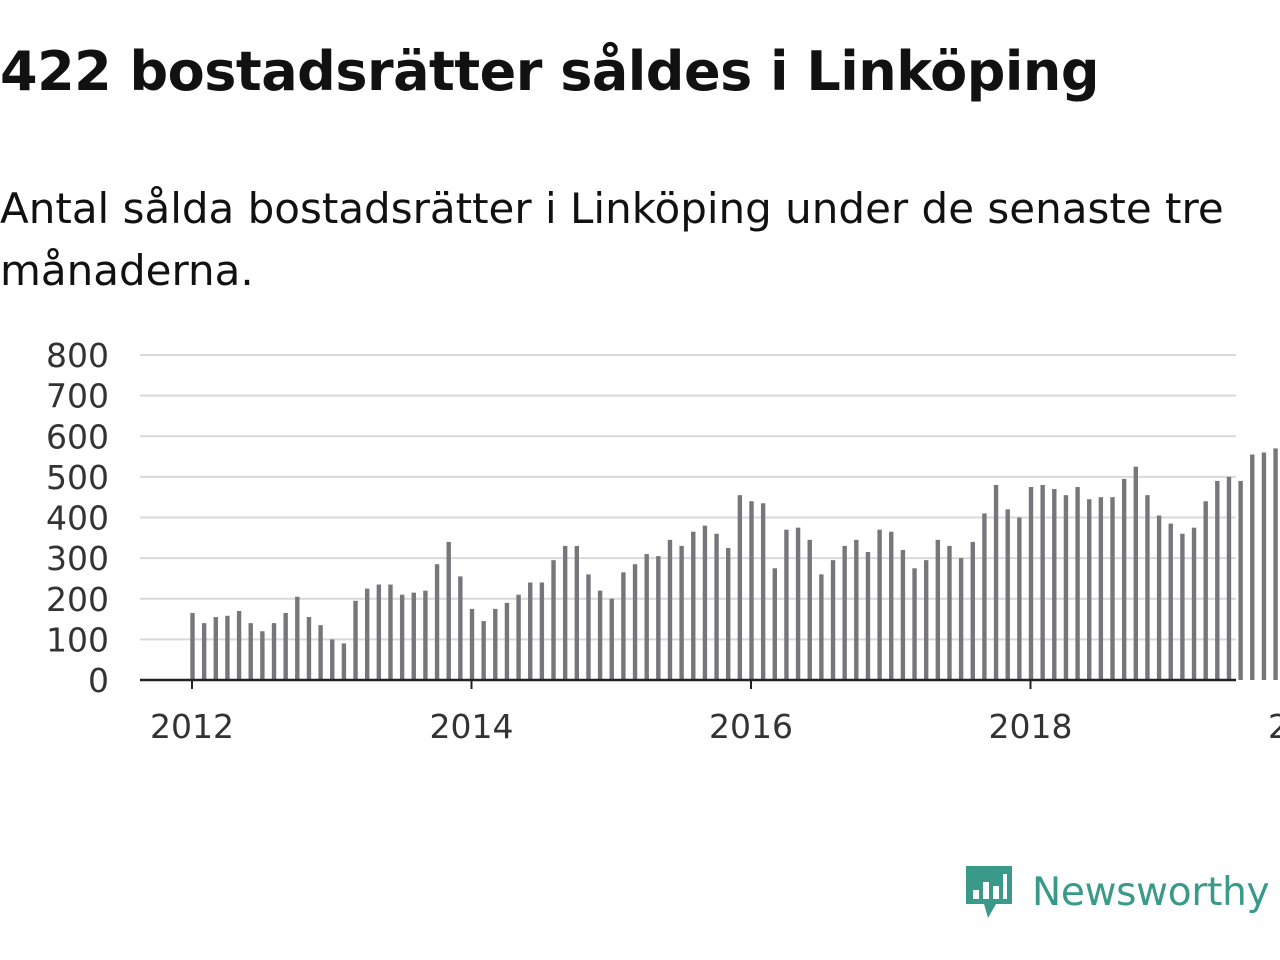 The height and width of the screenshot is (960, 1280). Describe the element at coordinates (472, 726) in the screenshot. I see `x-tick-label-2014: 2014` at that location.